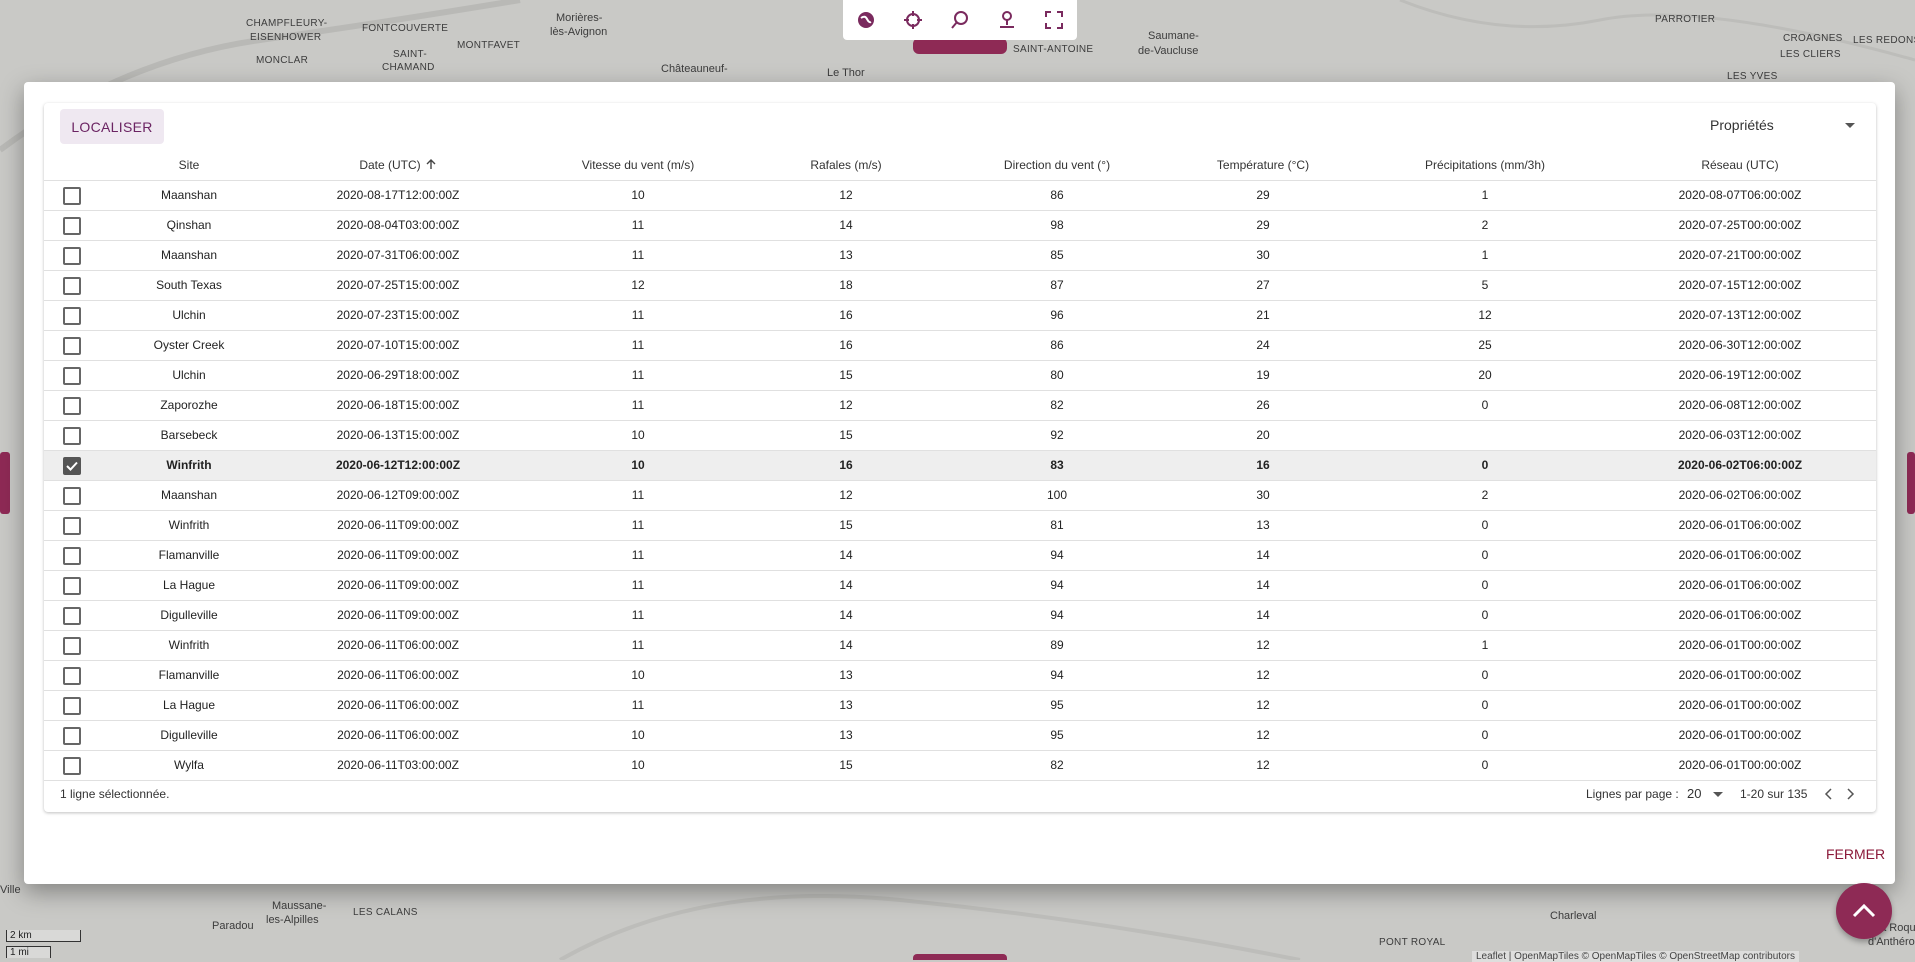 This screenshot has height=962, width=1915. I want to click on scroll-up-button, so click(1864, 911).